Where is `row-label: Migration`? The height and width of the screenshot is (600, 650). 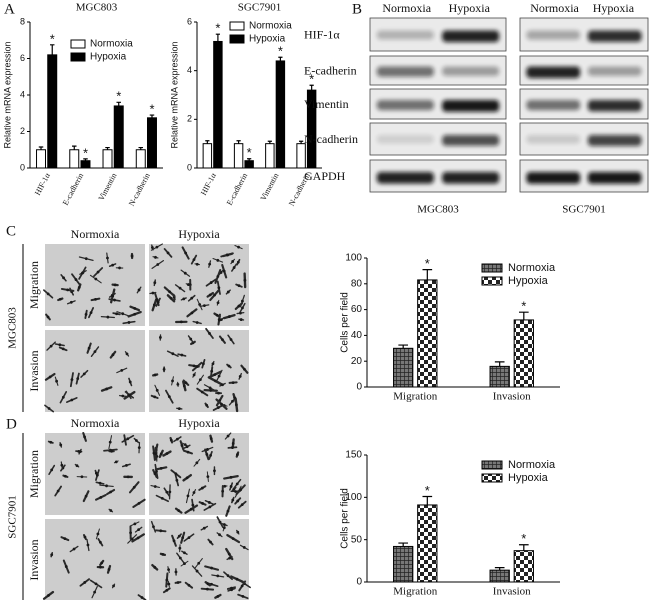
row-label: Migration is located at coordinates (34, 474).